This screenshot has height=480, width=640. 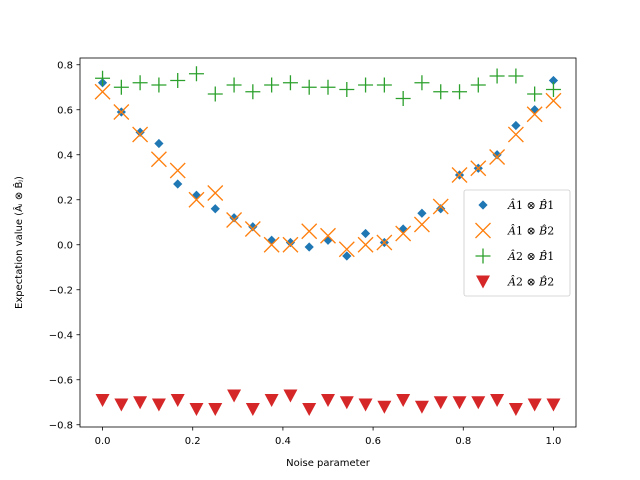 I want to click on legend-label: Â1 ⊗ B̂2, so click(x=530, y=231).